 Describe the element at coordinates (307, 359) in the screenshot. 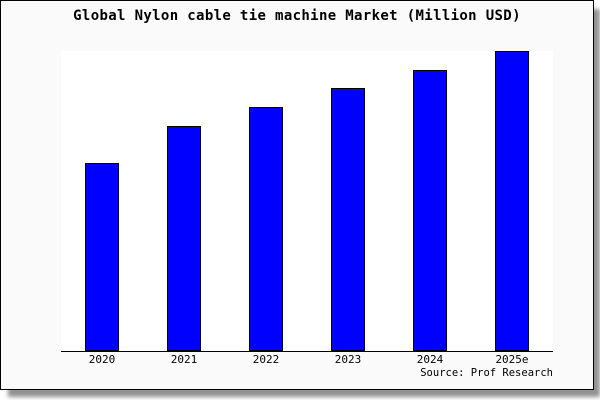

I see `x-axis-labels: 2020 2021 2022 2023 2024 2025e` at that location.